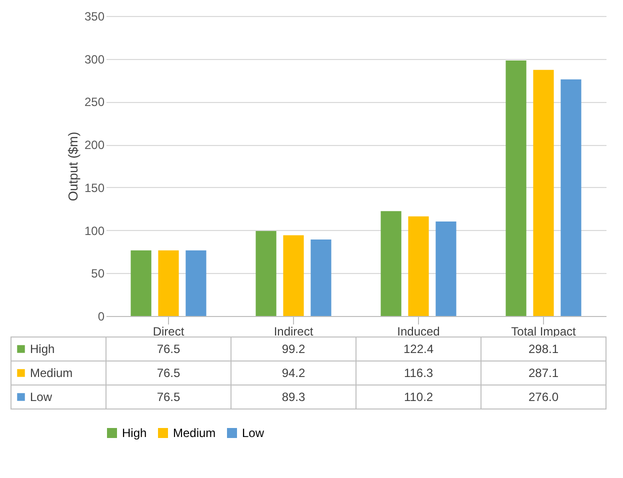 Image resolution: width=623 pixels, height=478 pixels. Describe the element at coordinates (98, 273) in the screenshot. I see `y-tick-label: 50` at that location.